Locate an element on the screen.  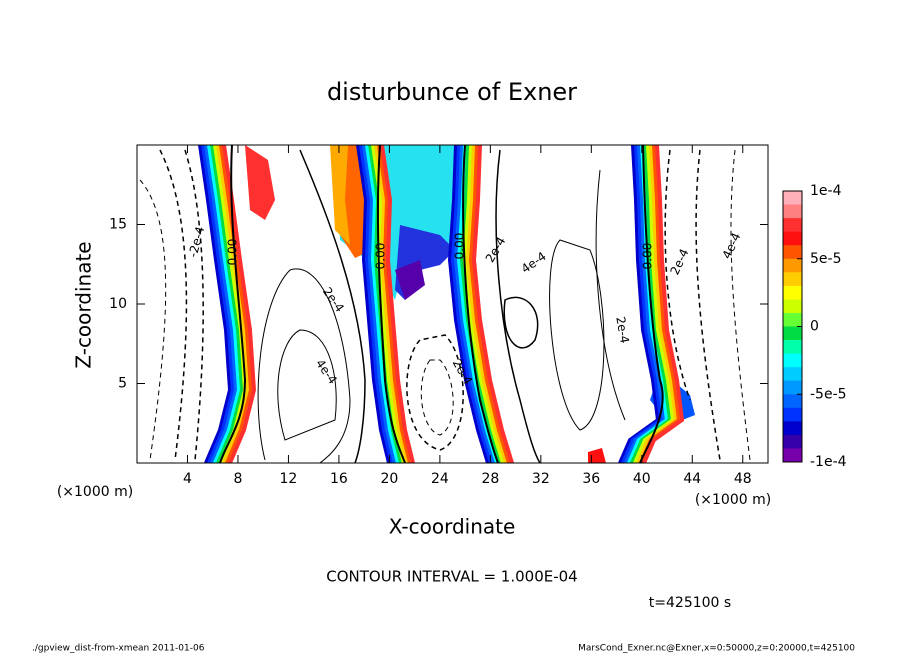
x-tick-label: 40 is located at coordinates (642, 479).